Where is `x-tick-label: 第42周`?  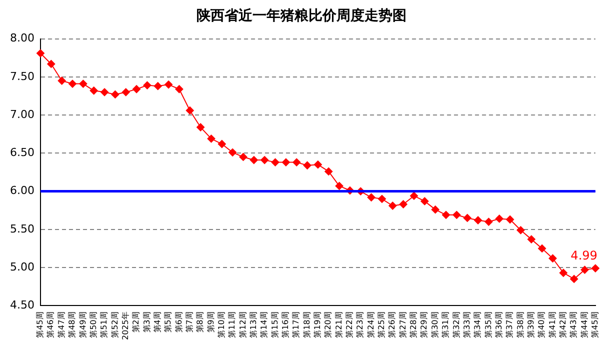
x-tick-label: 第42周 is located at coordinates (563, 325).